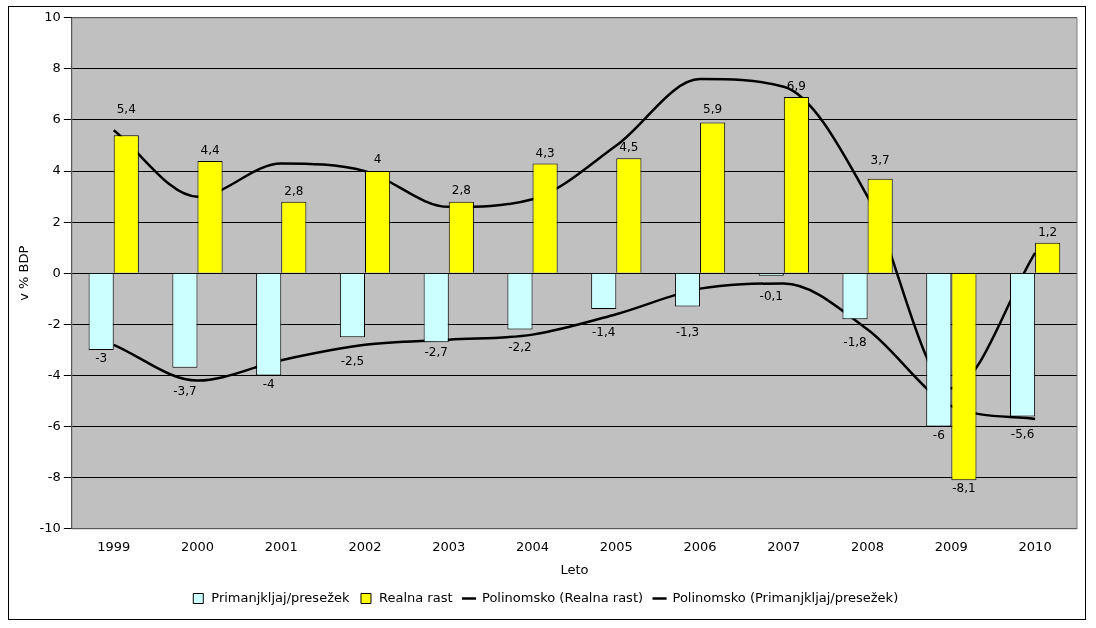 Image resolution: width=1096 pixels, height=628 pixels. What do you see at coordinates (54, 374) in the screenshot?
I see `y-tick-label: -4` at bounding box center [54, 374].